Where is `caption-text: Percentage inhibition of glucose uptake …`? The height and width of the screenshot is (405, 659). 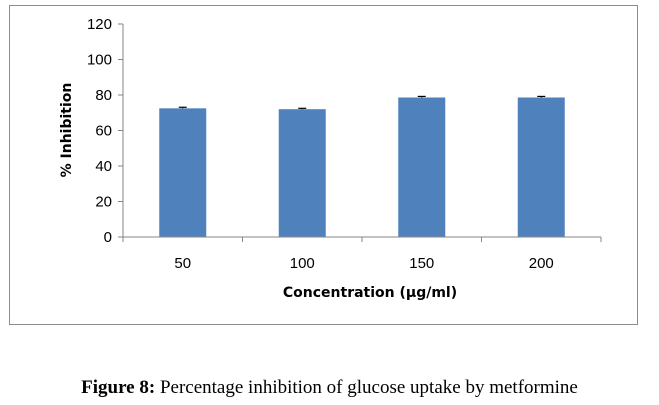 caption-text: Percentage inhibition of glucose uptake … is located at coordinates (366, 387).